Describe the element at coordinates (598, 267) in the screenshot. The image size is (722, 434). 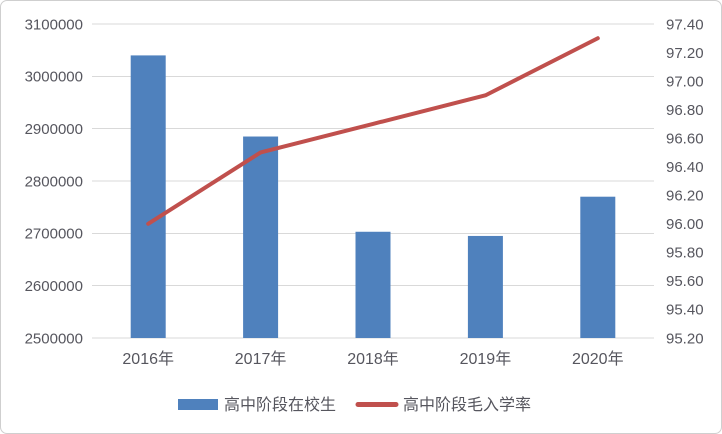
I see `bar-2020年` at that location.